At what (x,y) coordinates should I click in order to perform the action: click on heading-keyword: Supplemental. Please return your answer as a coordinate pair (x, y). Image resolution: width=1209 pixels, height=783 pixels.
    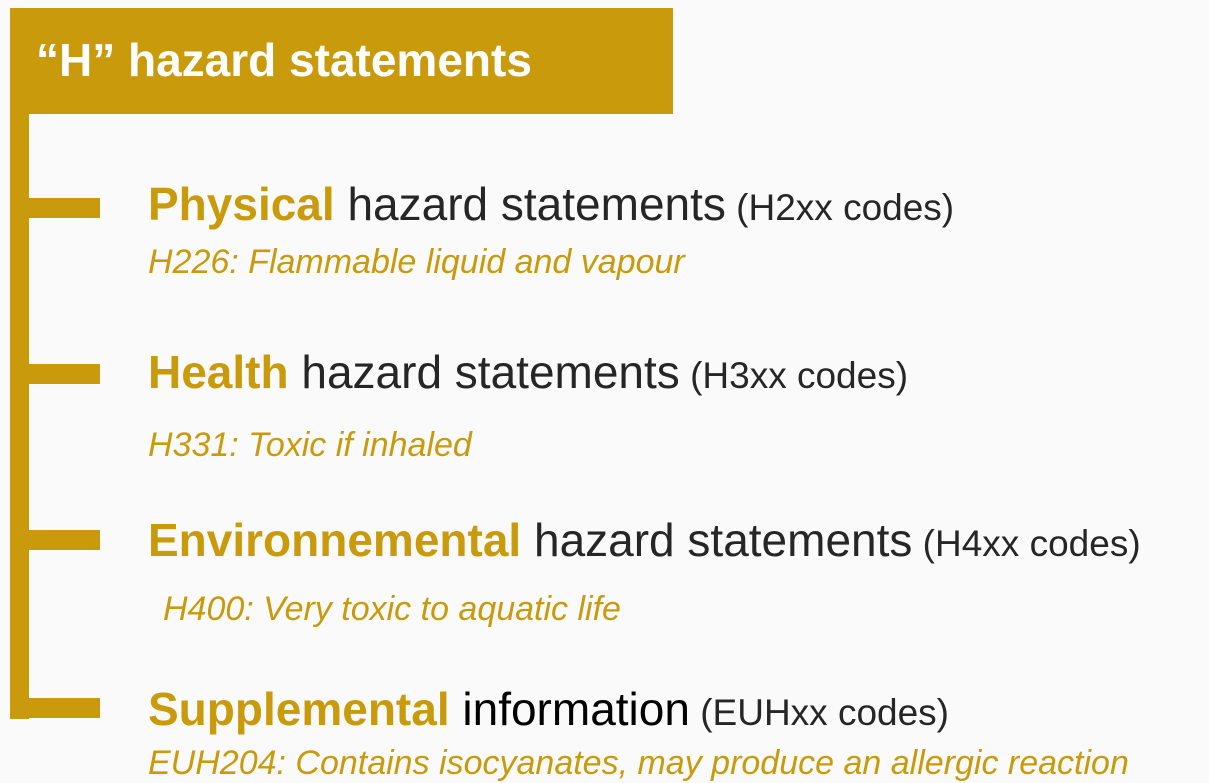
    Looking at the image, I should click on (299, 709).